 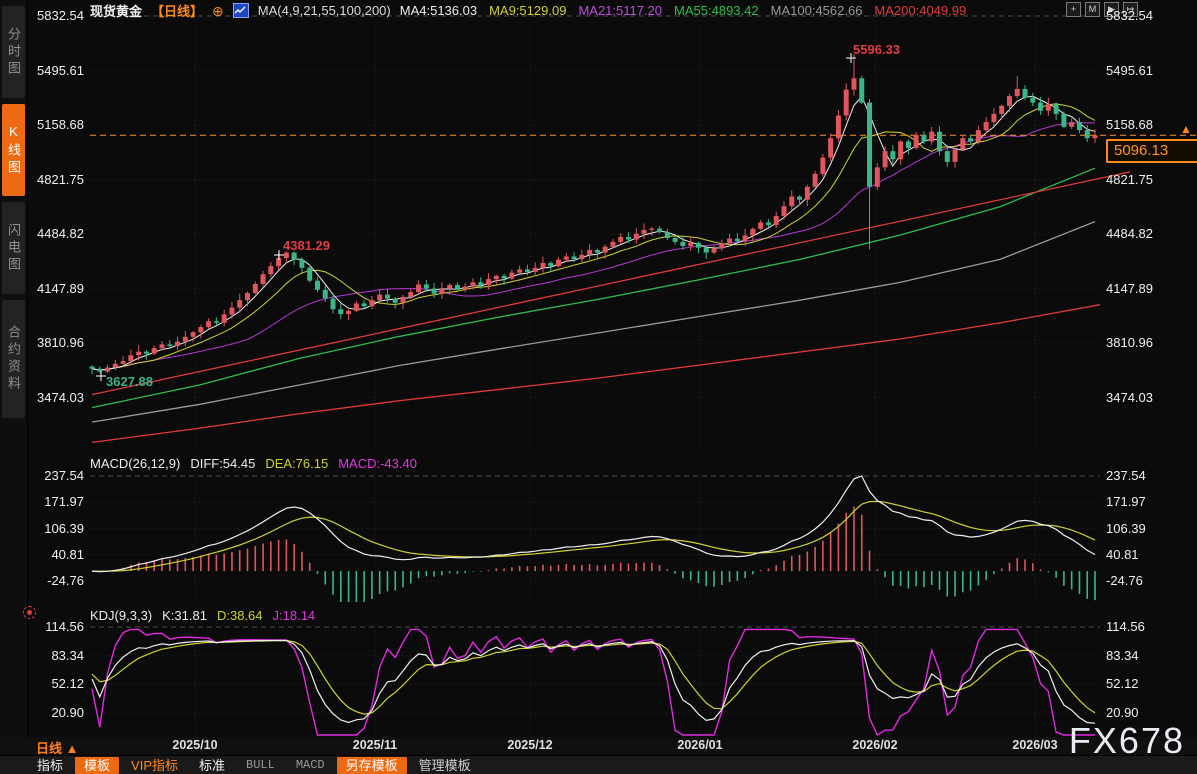 What do you see at coordinates (1126, 740) in the screenshot?
I see `fx678-watermark: FX678` at bounding box center [1126, 740].